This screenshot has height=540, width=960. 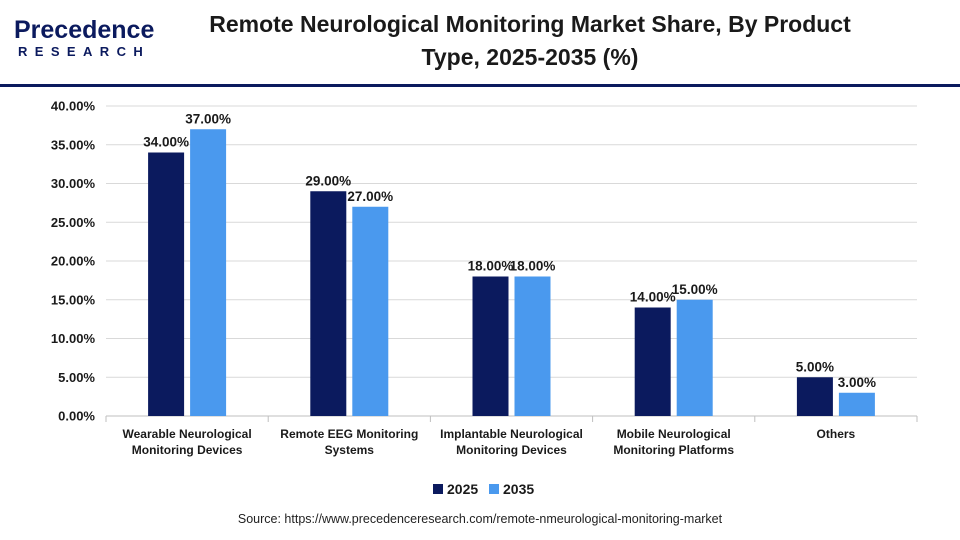 I want to click on x-category-label: Wearable Neurological, so click(x=187, y=434).